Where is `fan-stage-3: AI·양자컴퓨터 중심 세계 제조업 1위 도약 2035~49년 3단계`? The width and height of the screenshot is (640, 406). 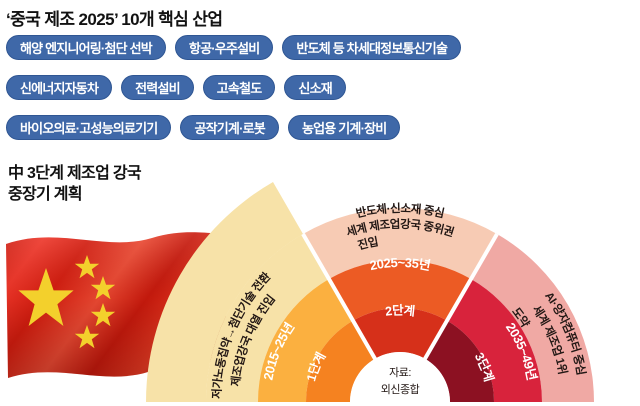 fan-stage-3: AI·양자컴퓨터 중심 세계 제조업 1위 도약 2035~49년 3단계 is located at coordinates (509, 318).